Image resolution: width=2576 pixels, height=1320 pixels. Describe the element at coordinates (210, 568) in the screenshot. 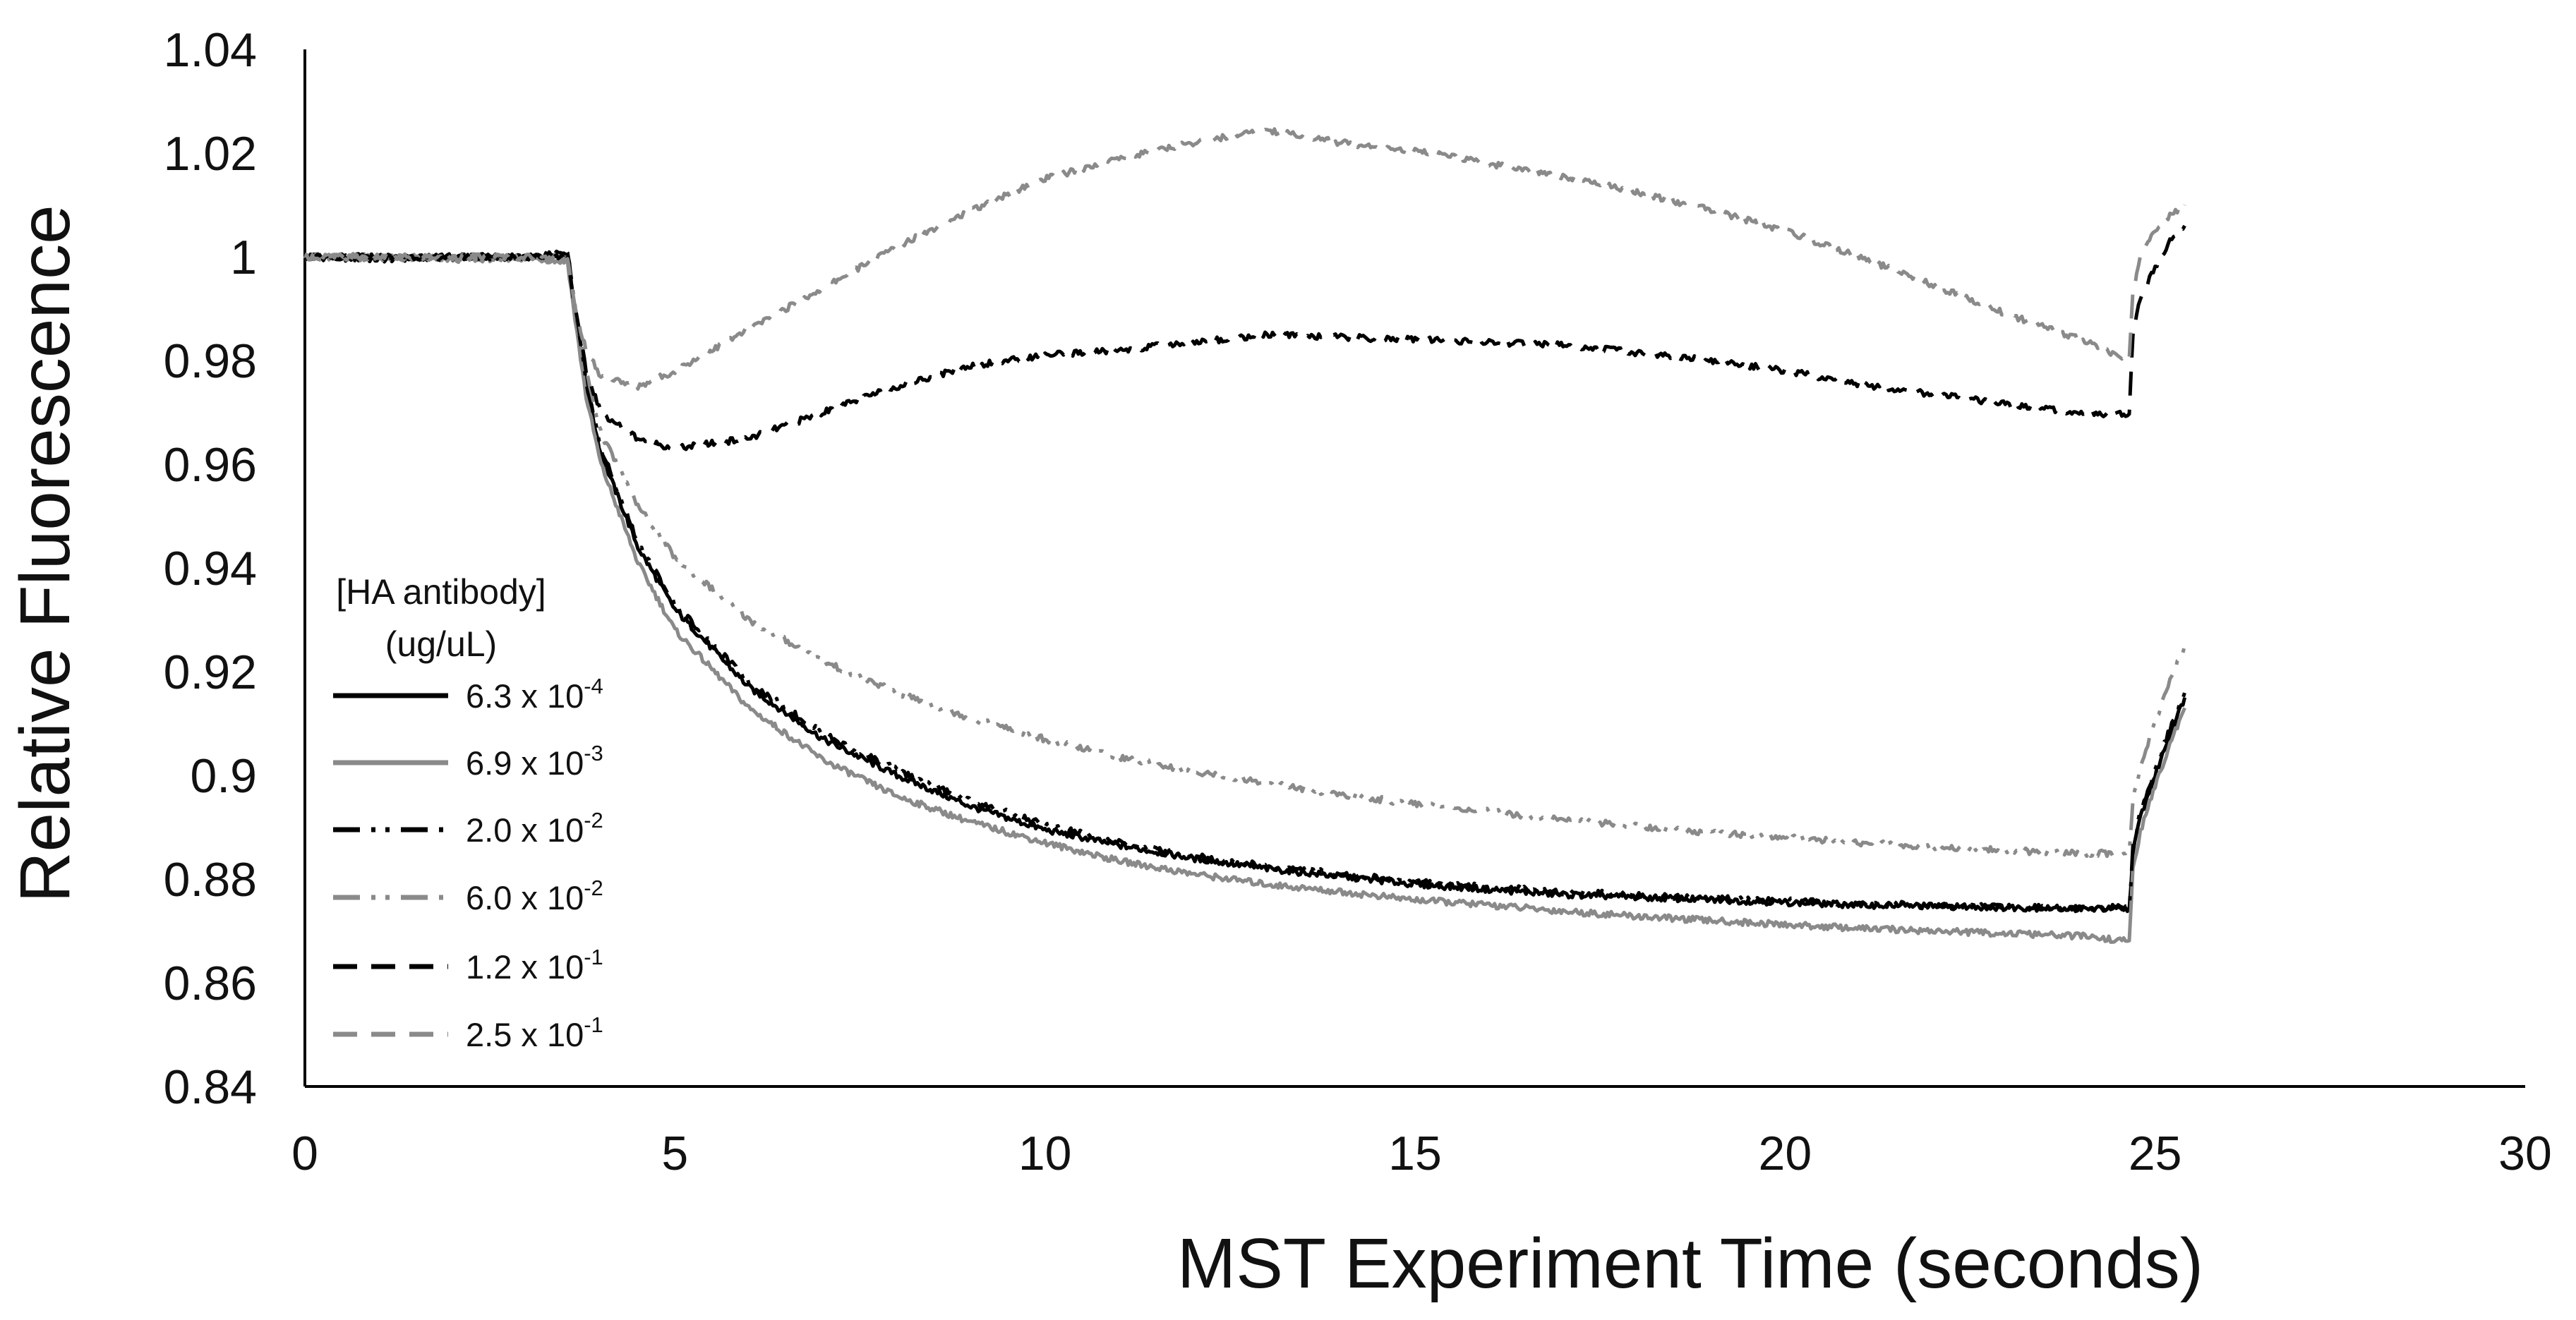

I see `y-tick-label: 0.94` at that location.